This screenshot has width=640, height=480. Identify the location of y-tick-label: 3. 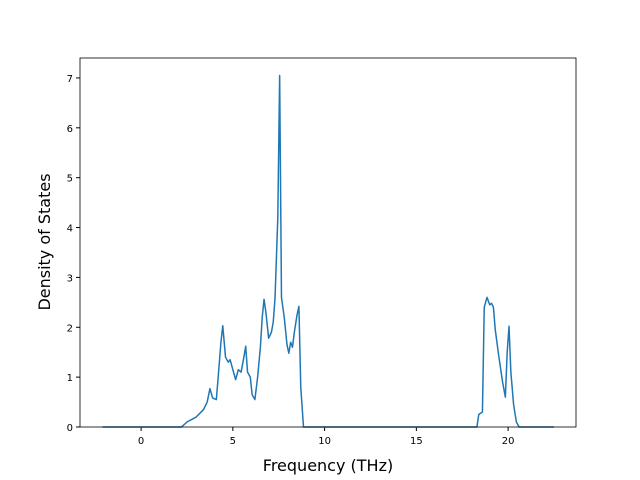
(70, 278).